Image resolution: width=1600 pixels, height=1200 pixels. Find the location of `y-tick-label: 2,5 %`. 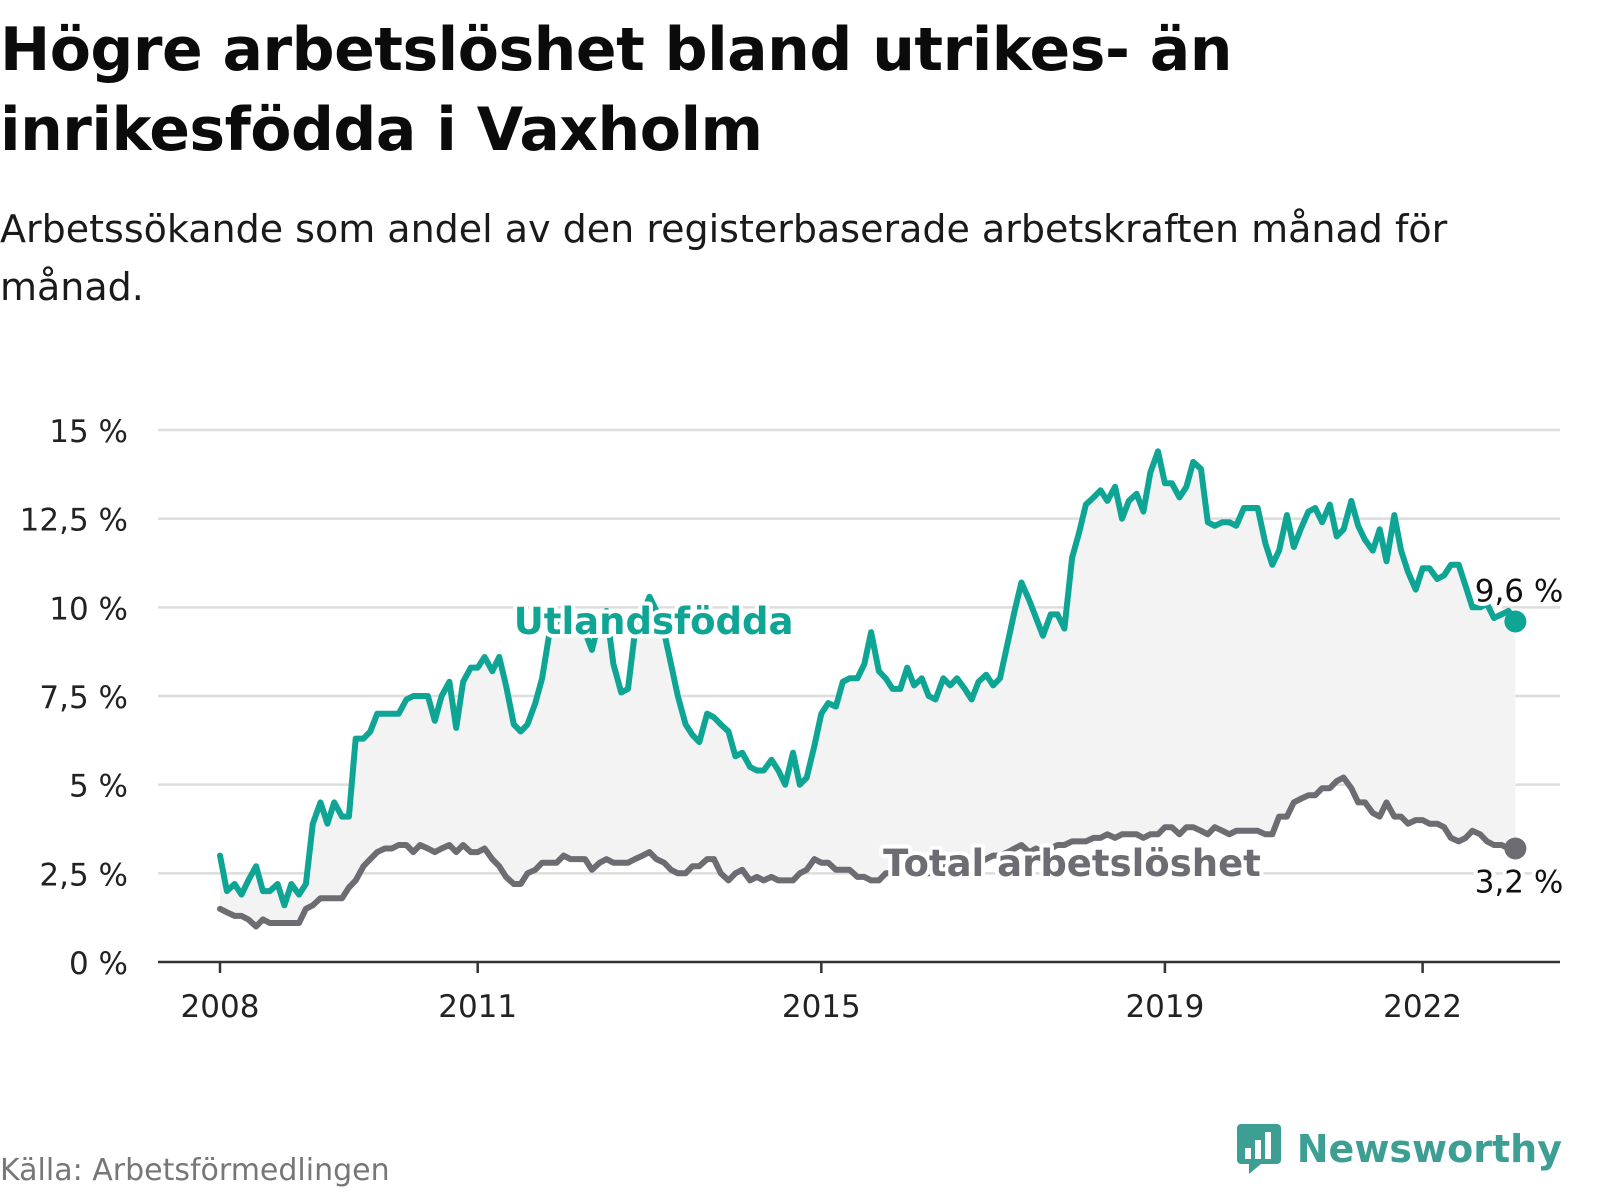

y-tick-label: 2,5 % is located at coordinates (83, 875).